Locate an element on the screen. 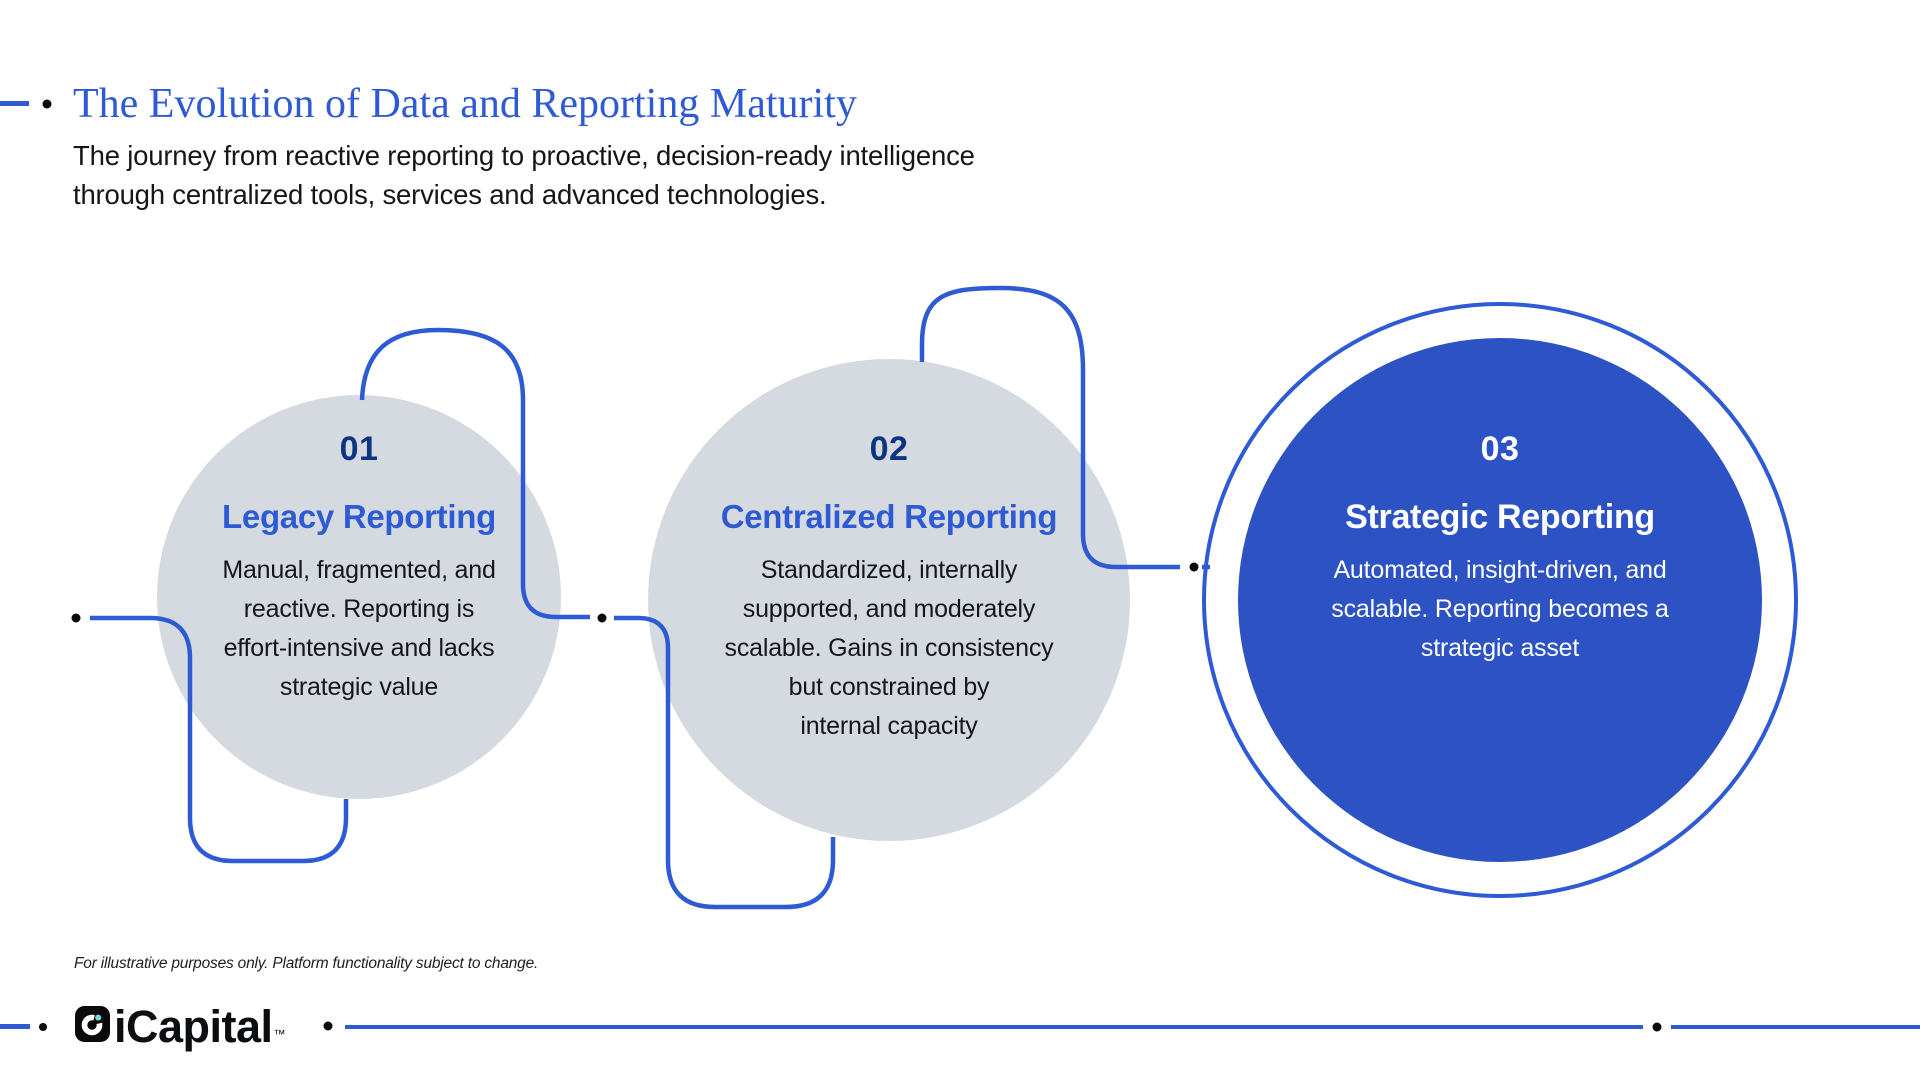 The height and width of the screenshot is (1080, 1920). stage-1-desc-line: Manual, fragmented, and is located at coordinates (359, 570).